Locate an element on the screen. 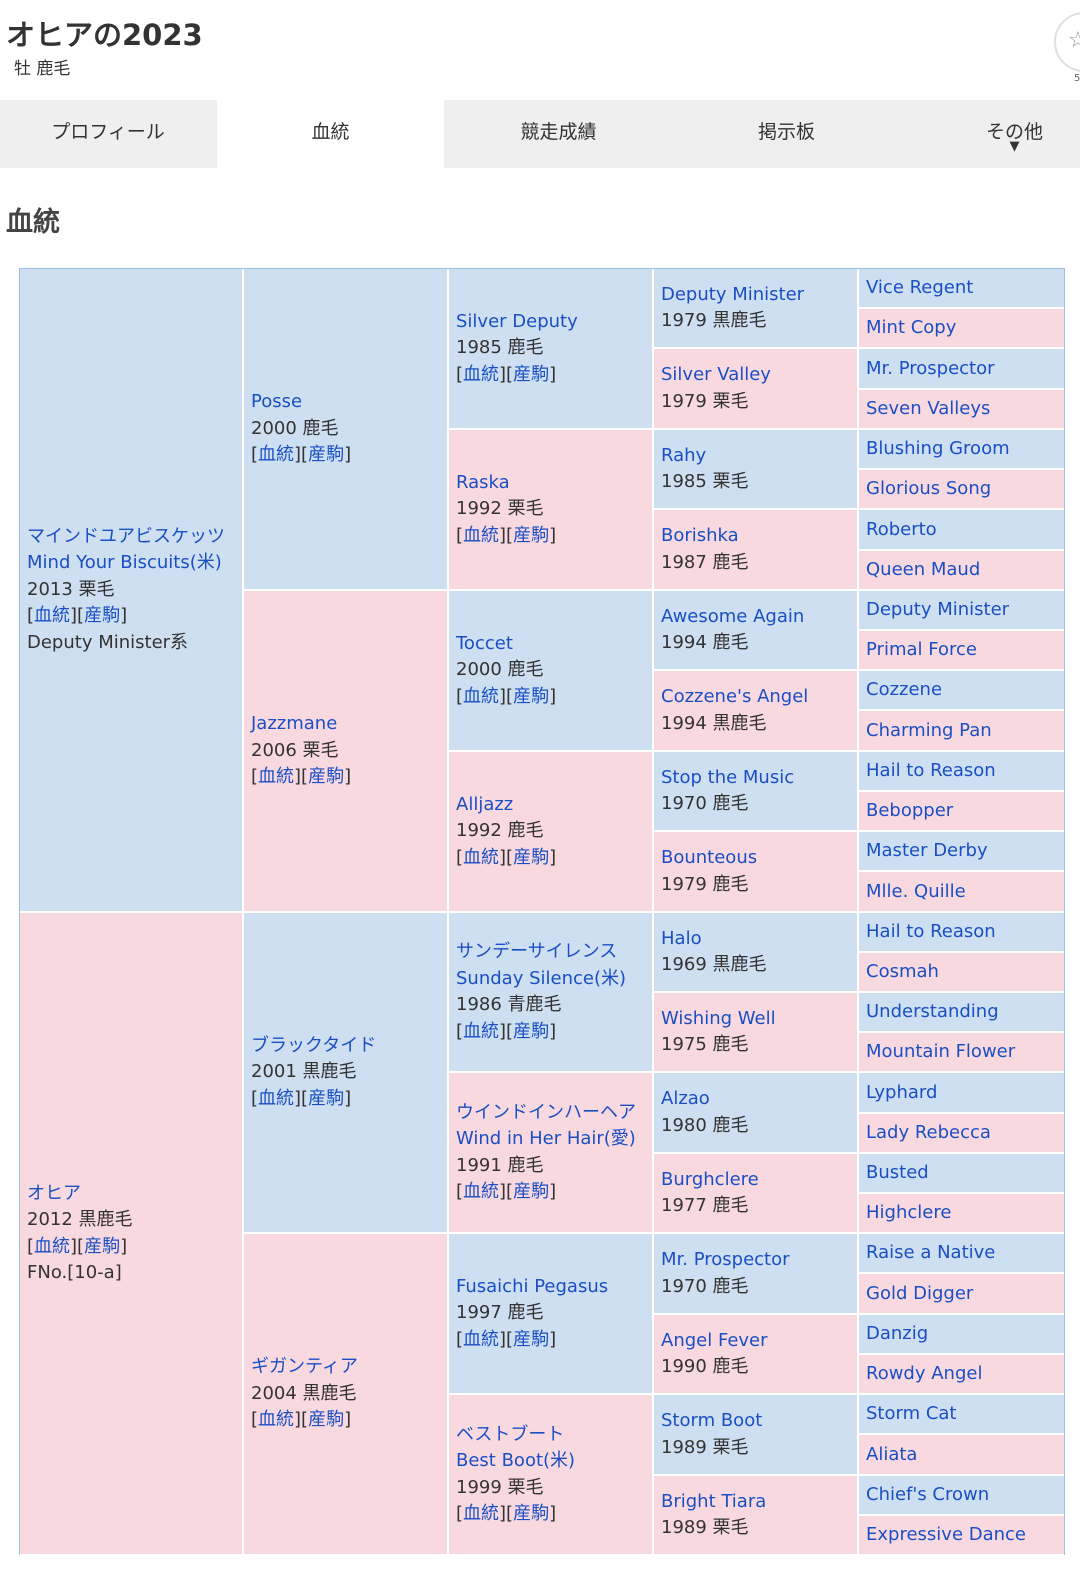 The image size is (1080, 1571). tab-other: その他 ▼ is located at coordinates (990, 134).